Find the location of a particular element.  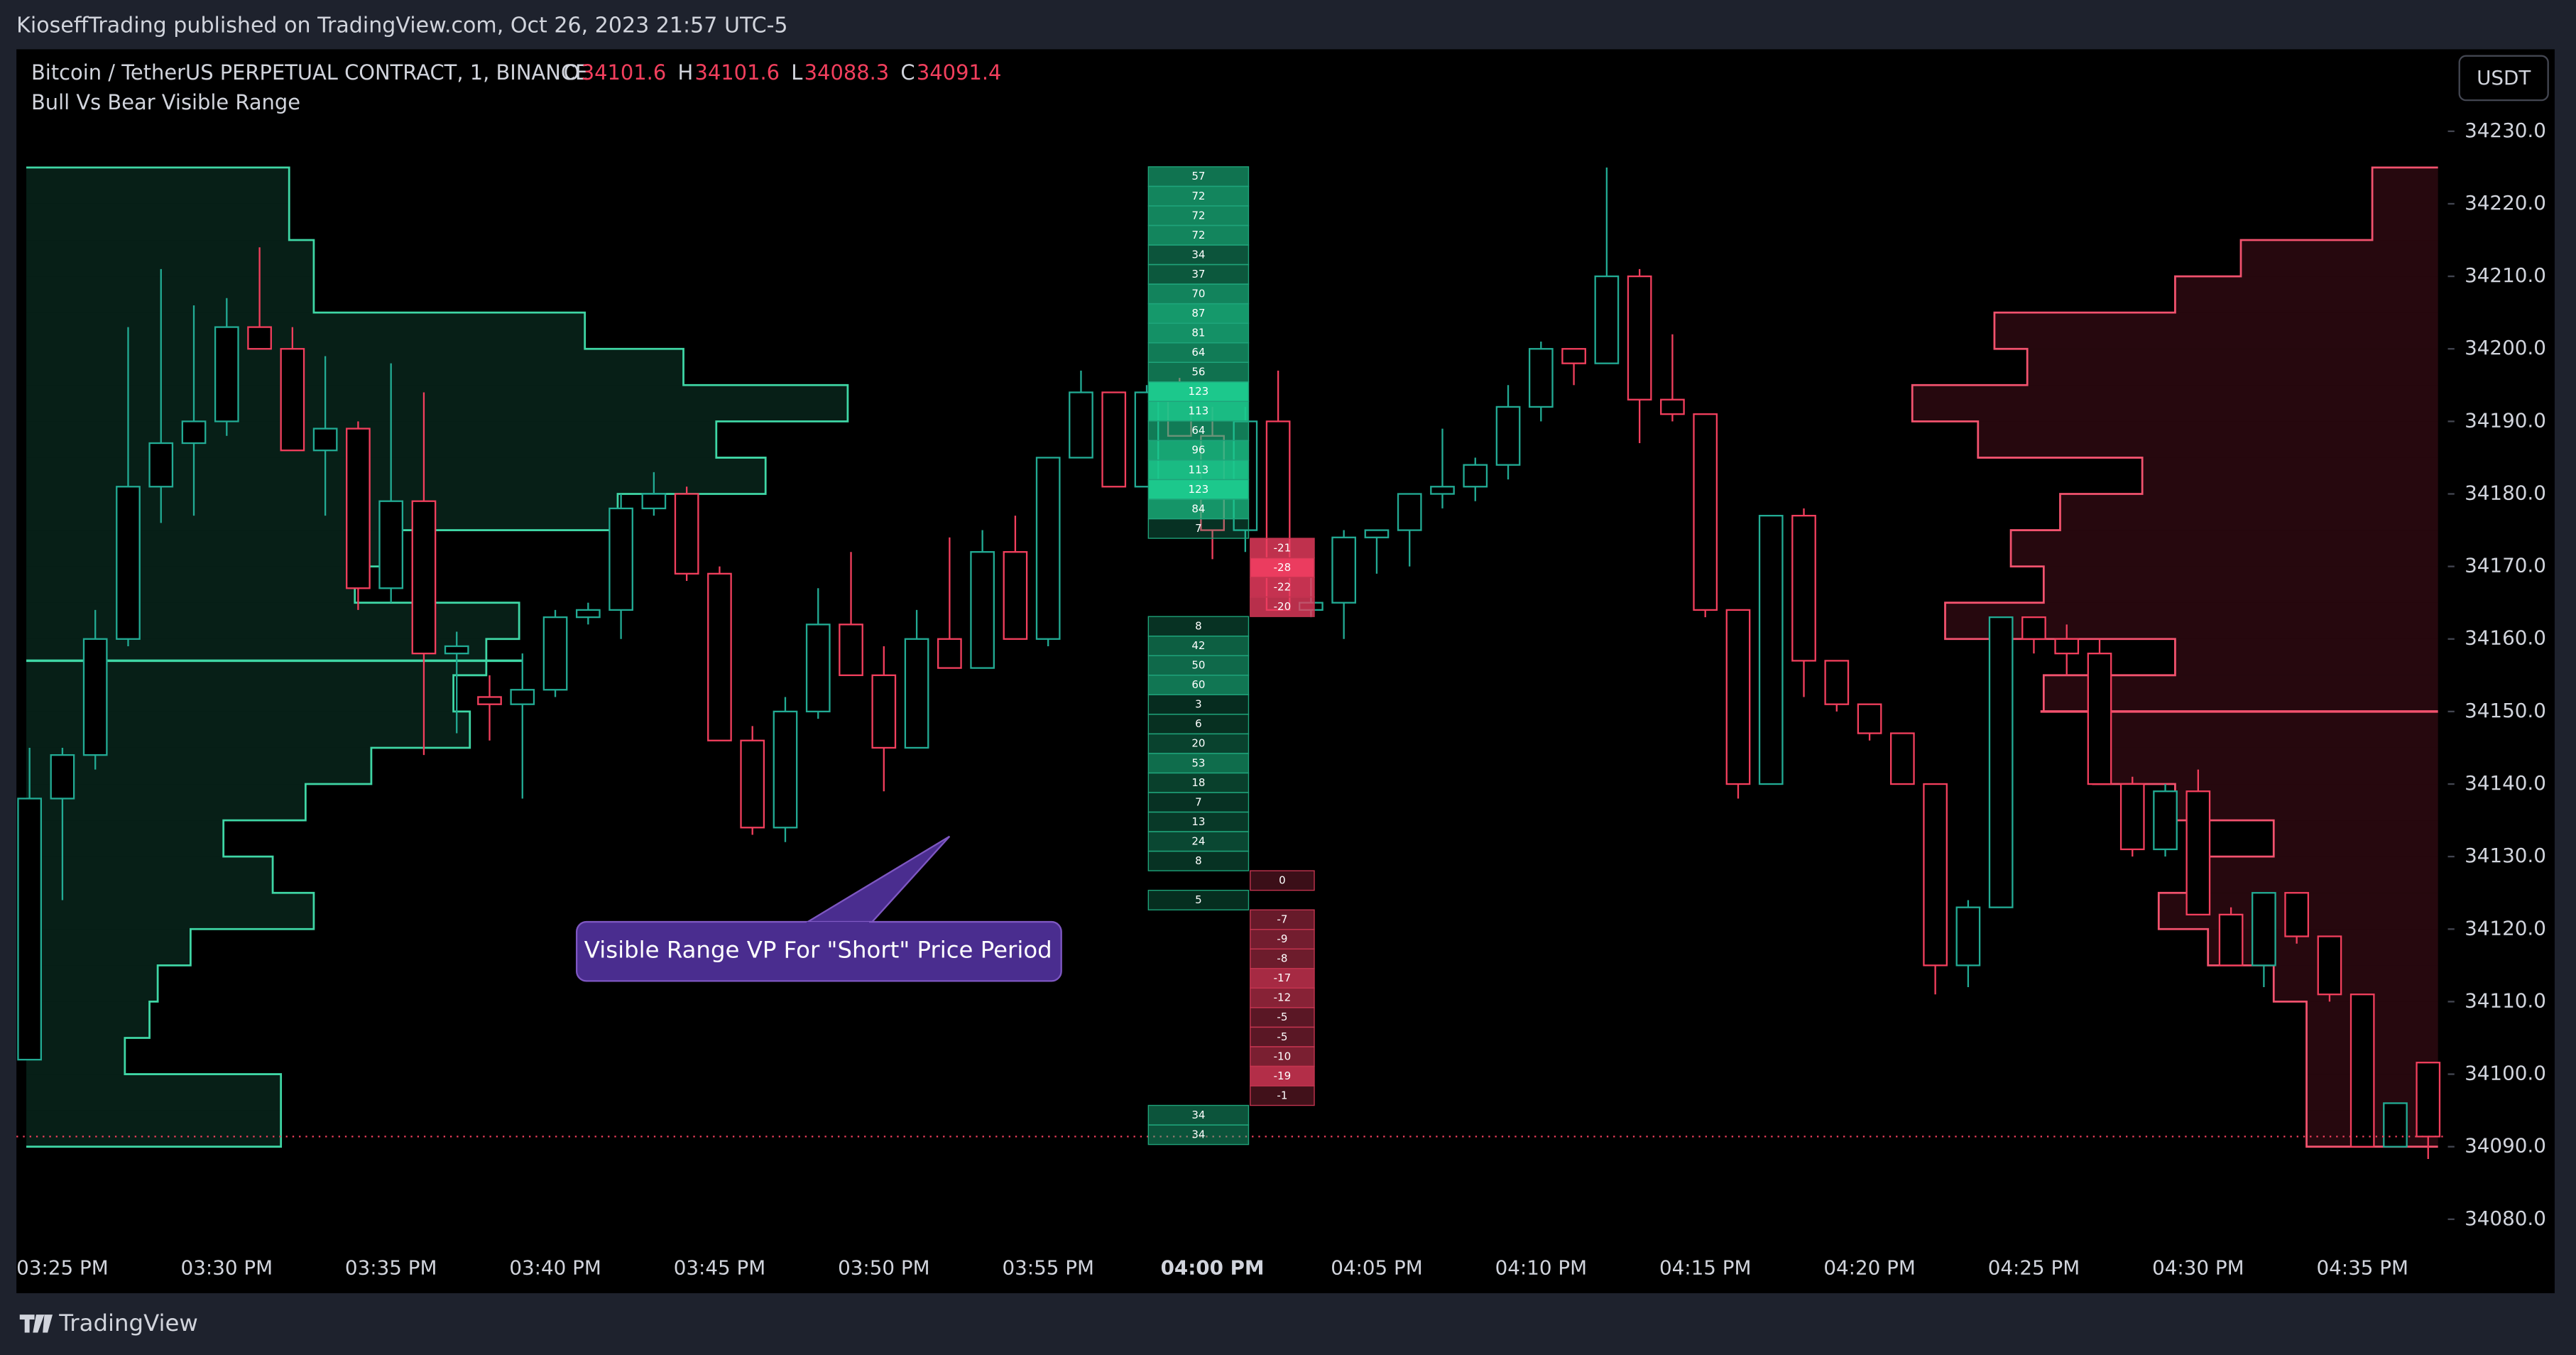

ohlc-label: O is located at coordinates (572, 72).